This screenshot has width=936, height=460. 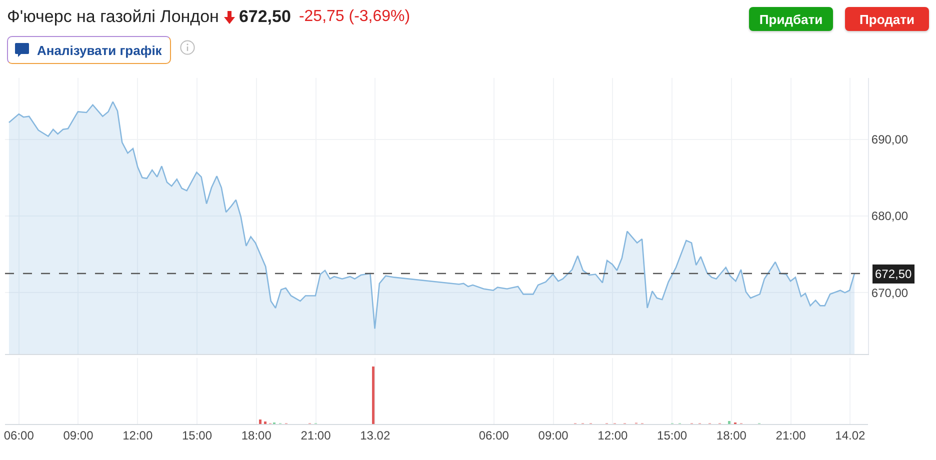 I want to click on y-tick-label: 690,00, so click(x=889, y=139).